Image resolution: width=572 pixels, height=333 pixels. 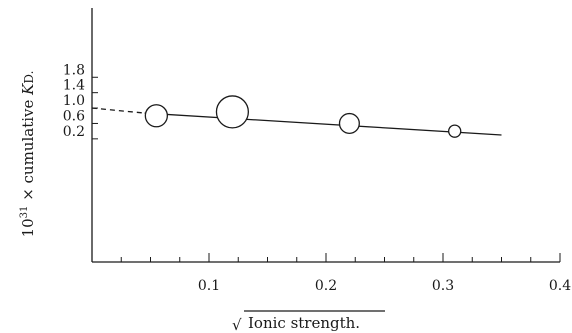 I want to click on y-axis-title-exponent: 31, so click(x=24, y=212).